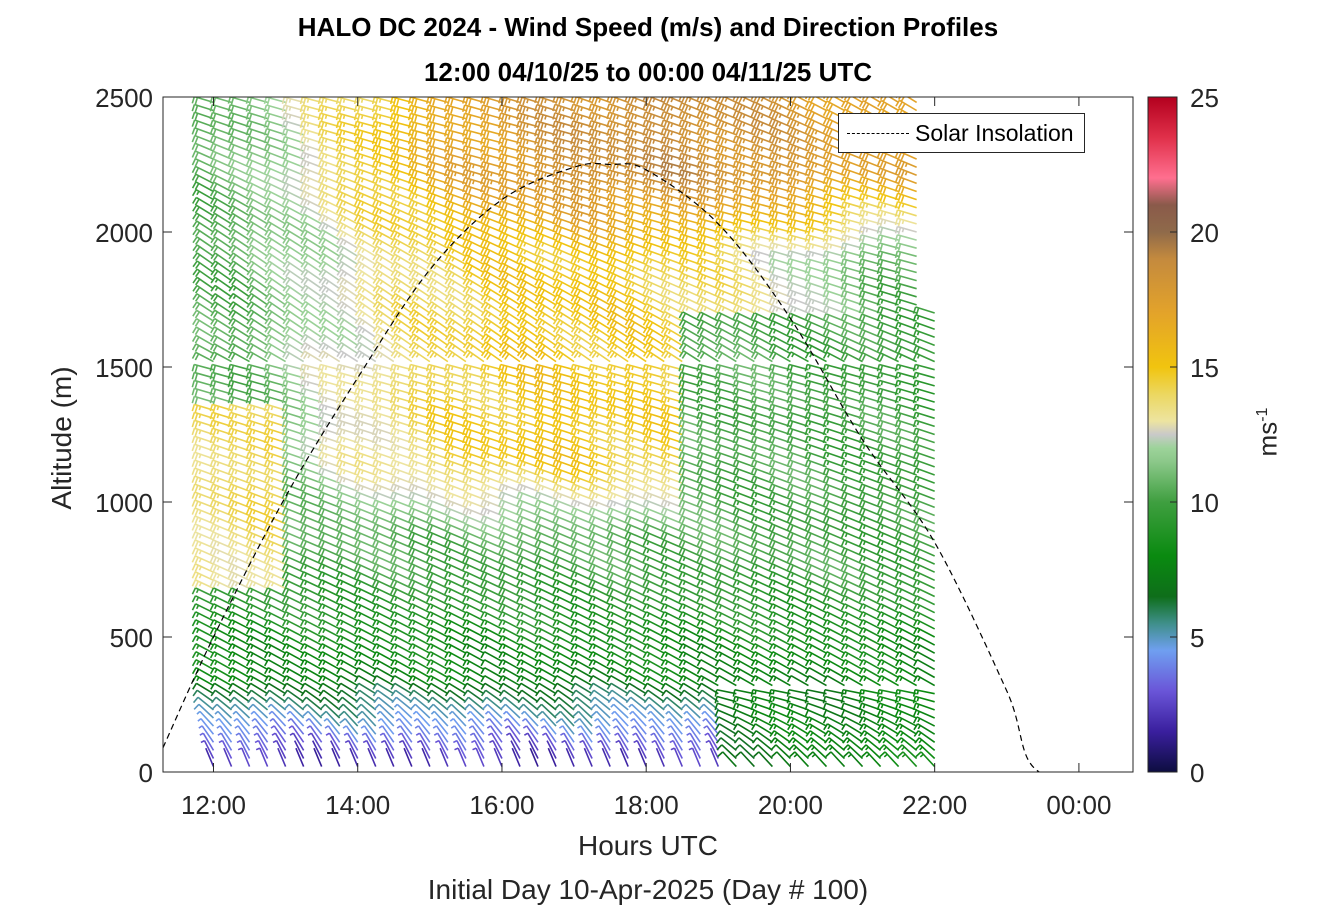  Describe the element at coordinates (648, 72) in the screenshot. I see `chart-subtitle: 12:00 04/10/25 to 00:00 04/11/25 UTC` at that location.